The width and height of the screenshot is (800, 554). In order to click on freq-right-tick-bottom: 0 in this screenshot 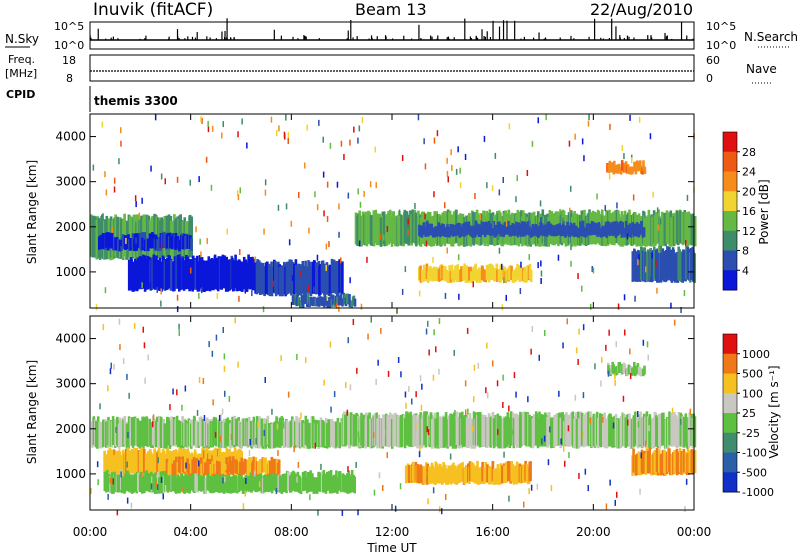, I will do `click(709, 78)`.